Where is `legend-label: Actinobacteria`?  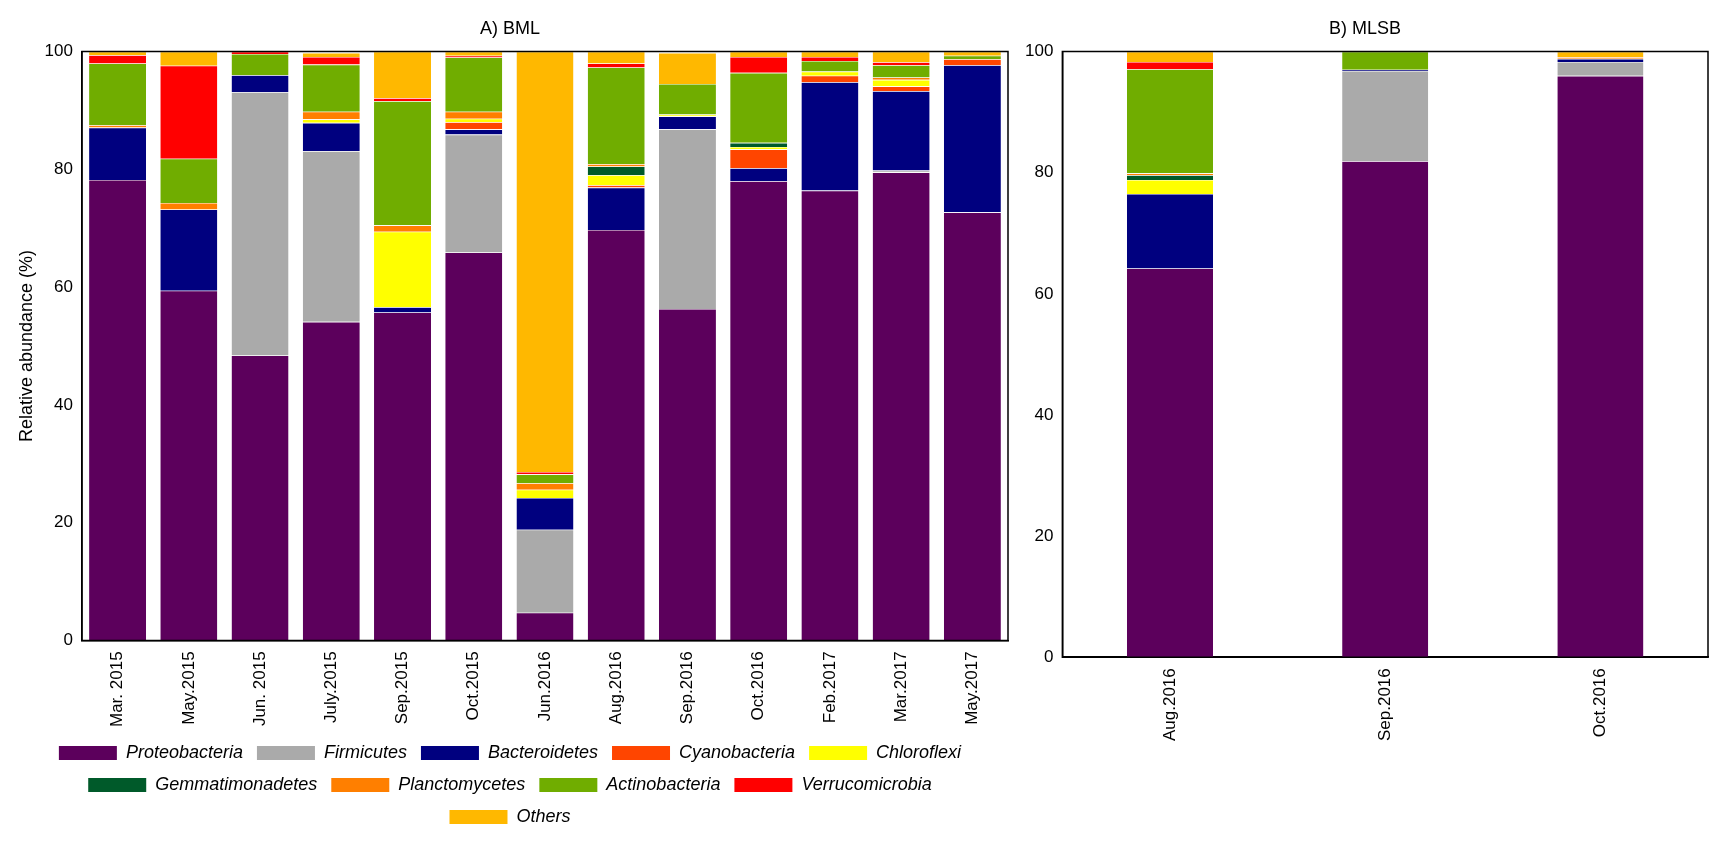 legend-label: Actinobacteria is located at coordinates (663, 784).